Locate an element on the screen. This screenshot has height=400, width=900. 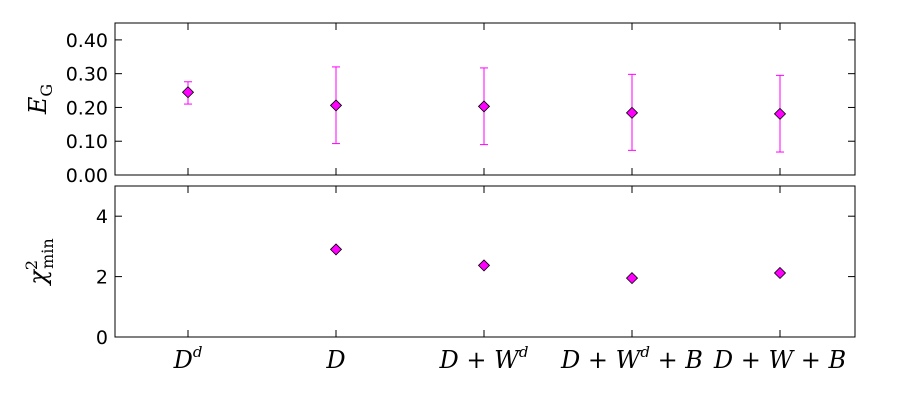
y-tick-label: 0 is located at coordinates (102, 338).